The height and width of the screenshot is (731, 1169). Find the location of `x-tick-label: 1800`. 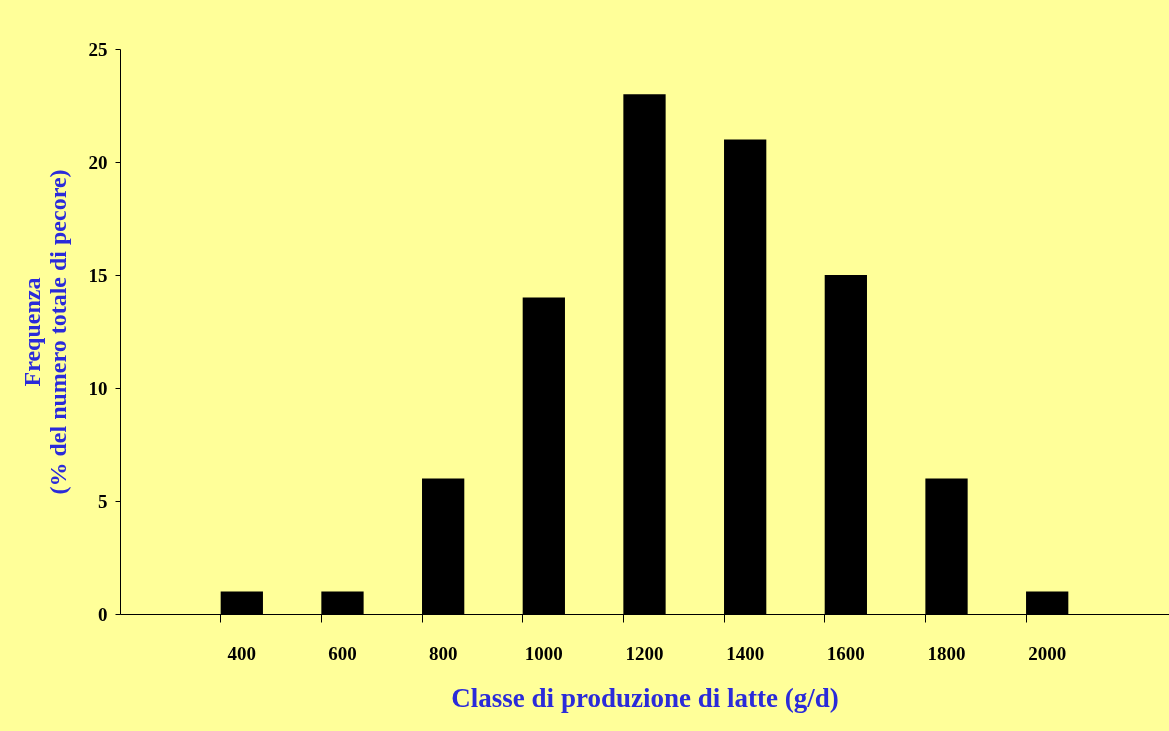

x-tick-label: 1800 is located at coordinates (946, 653).